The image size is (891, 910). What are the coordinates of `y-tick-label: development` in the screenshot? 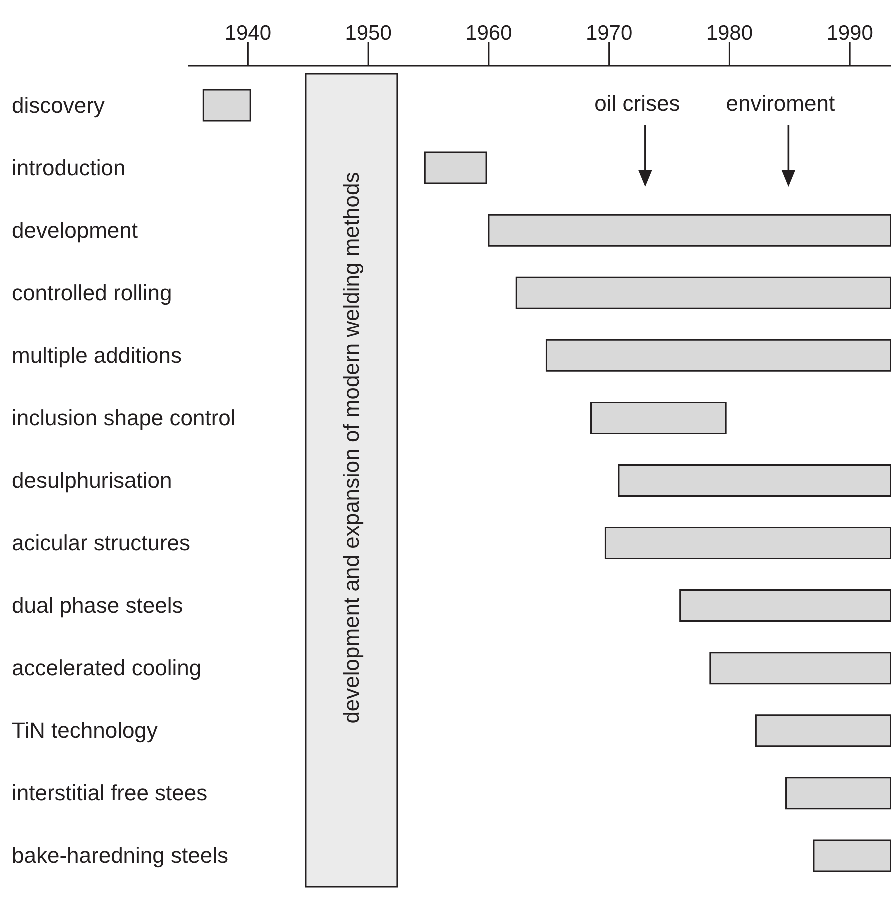 It's located at (75, 230).